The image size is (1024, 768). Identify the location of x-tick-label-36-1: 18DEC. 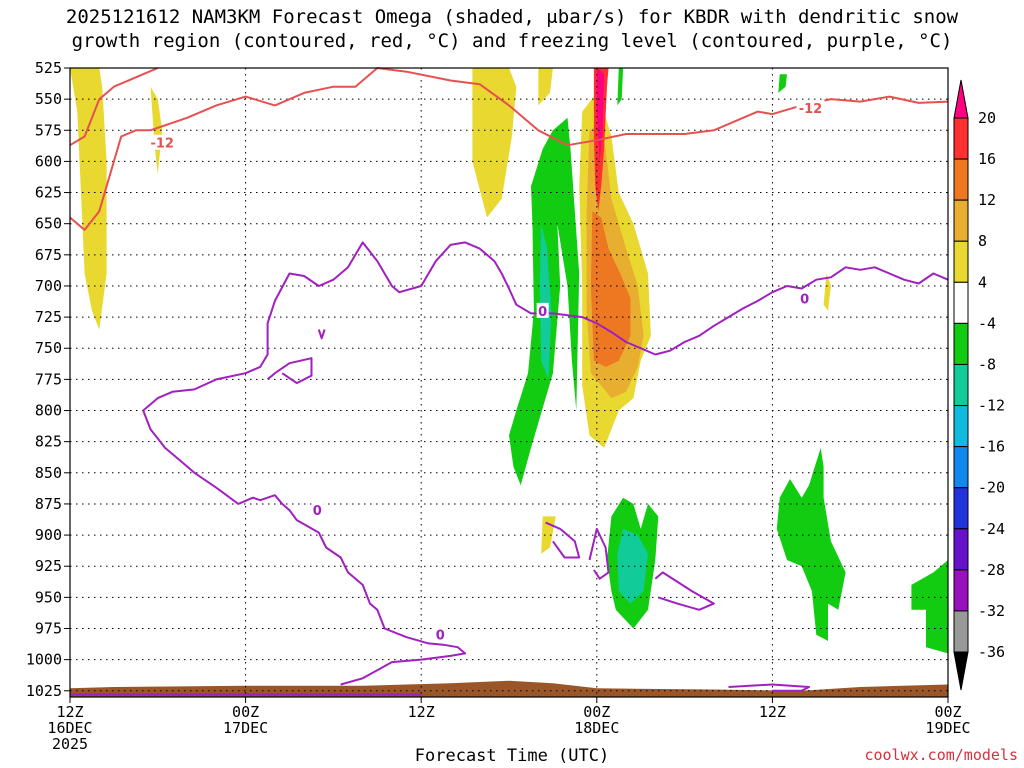
(596, 728).